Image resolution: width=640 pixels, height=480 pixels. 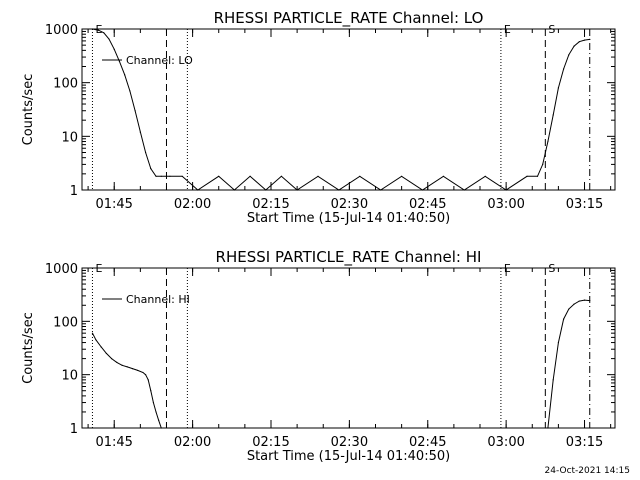 I want to click on legend-label: Channel: HI, so click(x=158, y=299).